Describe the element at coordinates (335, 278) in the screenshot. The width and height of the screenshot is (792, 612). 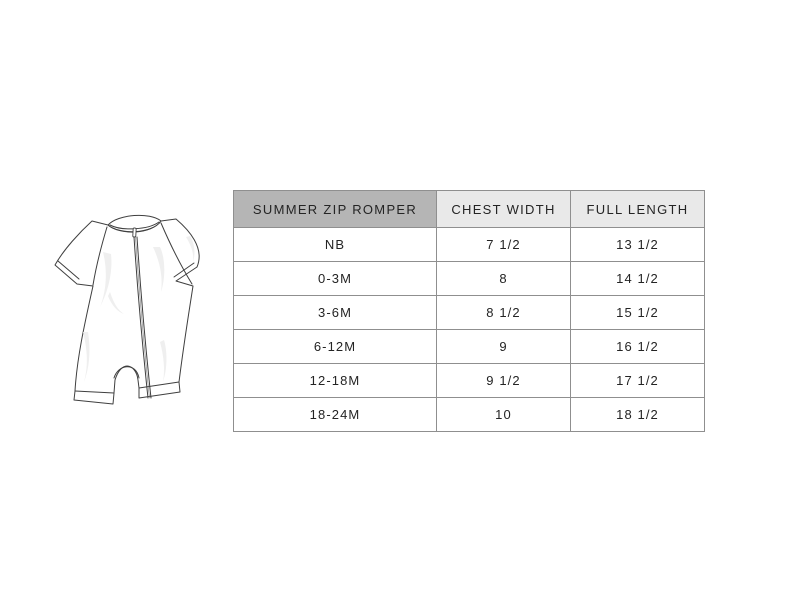
I see `size-cell: 0-3M` at that location.